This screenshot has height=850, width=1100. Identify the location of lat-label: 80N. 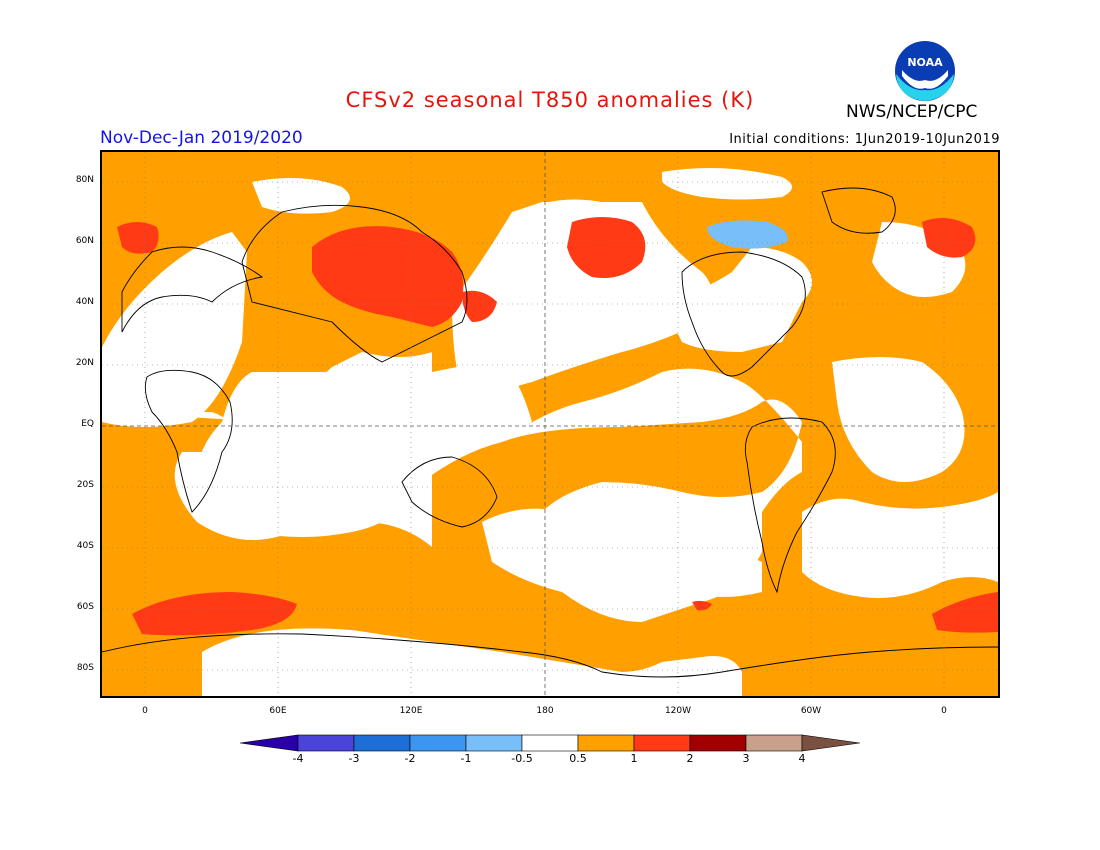
(84, 180).